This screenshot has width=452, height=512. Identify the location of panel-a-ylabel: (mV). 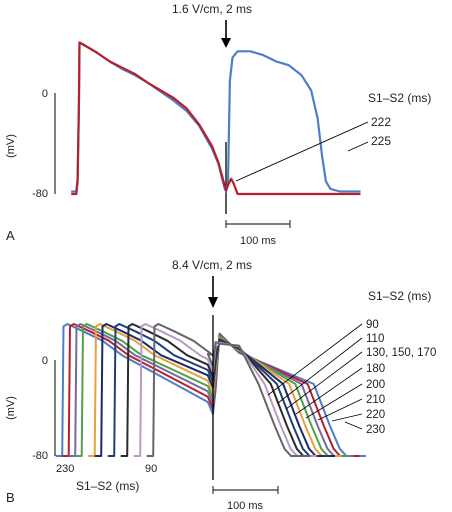
(11, 146).